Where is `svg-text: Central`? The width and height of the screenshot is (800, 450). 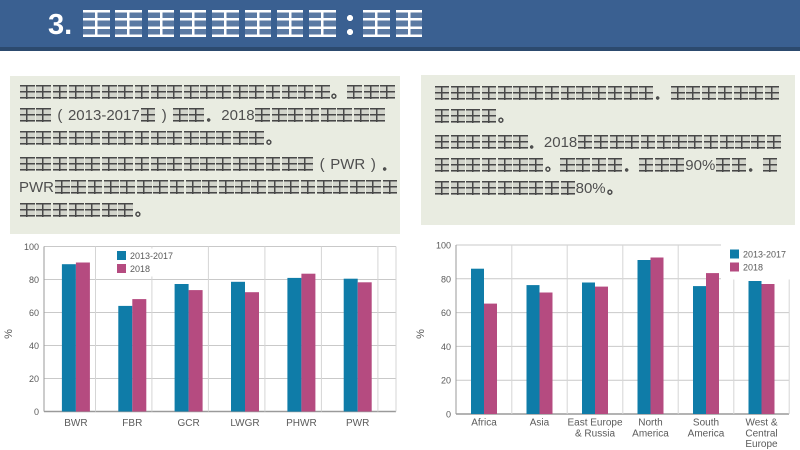
svg-text: Central is located at coordinates (761, 433).